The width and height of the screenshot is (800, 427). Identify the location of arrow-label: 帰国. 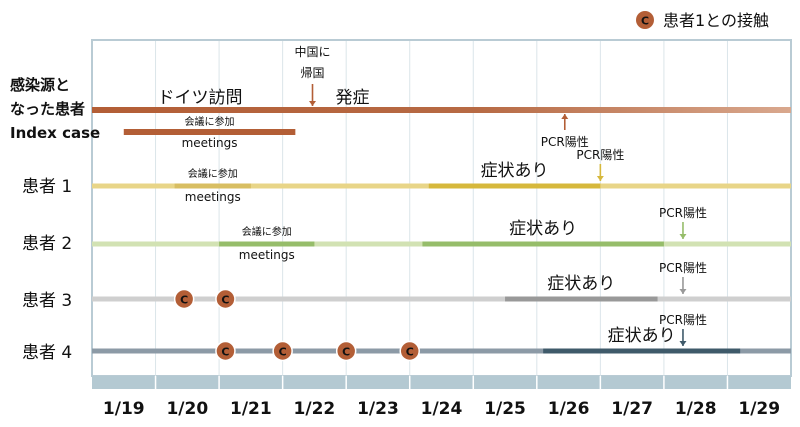
(312, 73).